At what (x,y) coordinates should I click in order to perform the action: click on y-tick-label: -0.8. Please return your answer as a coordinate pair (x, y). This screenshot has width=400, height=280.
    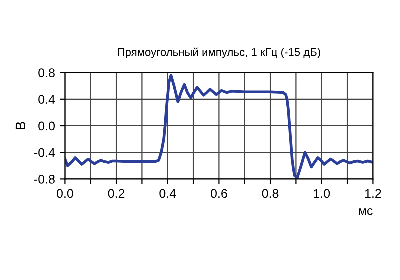
    Looking at the image, I should click on (44, 179).